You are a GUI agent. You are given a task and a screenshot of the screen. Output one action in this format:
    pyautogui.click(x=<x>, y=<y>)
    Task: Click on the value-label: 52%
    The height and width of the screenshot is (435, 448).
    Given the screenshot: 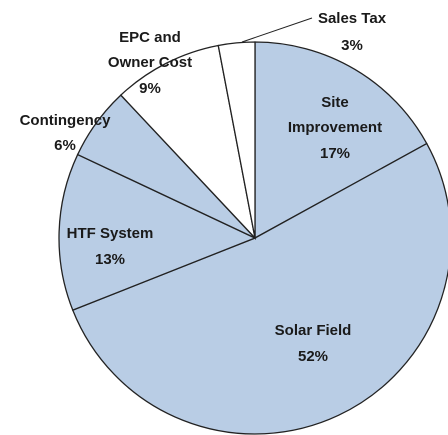 What is the action you would take?
    pyautogui.click(x=313, y=356)
    